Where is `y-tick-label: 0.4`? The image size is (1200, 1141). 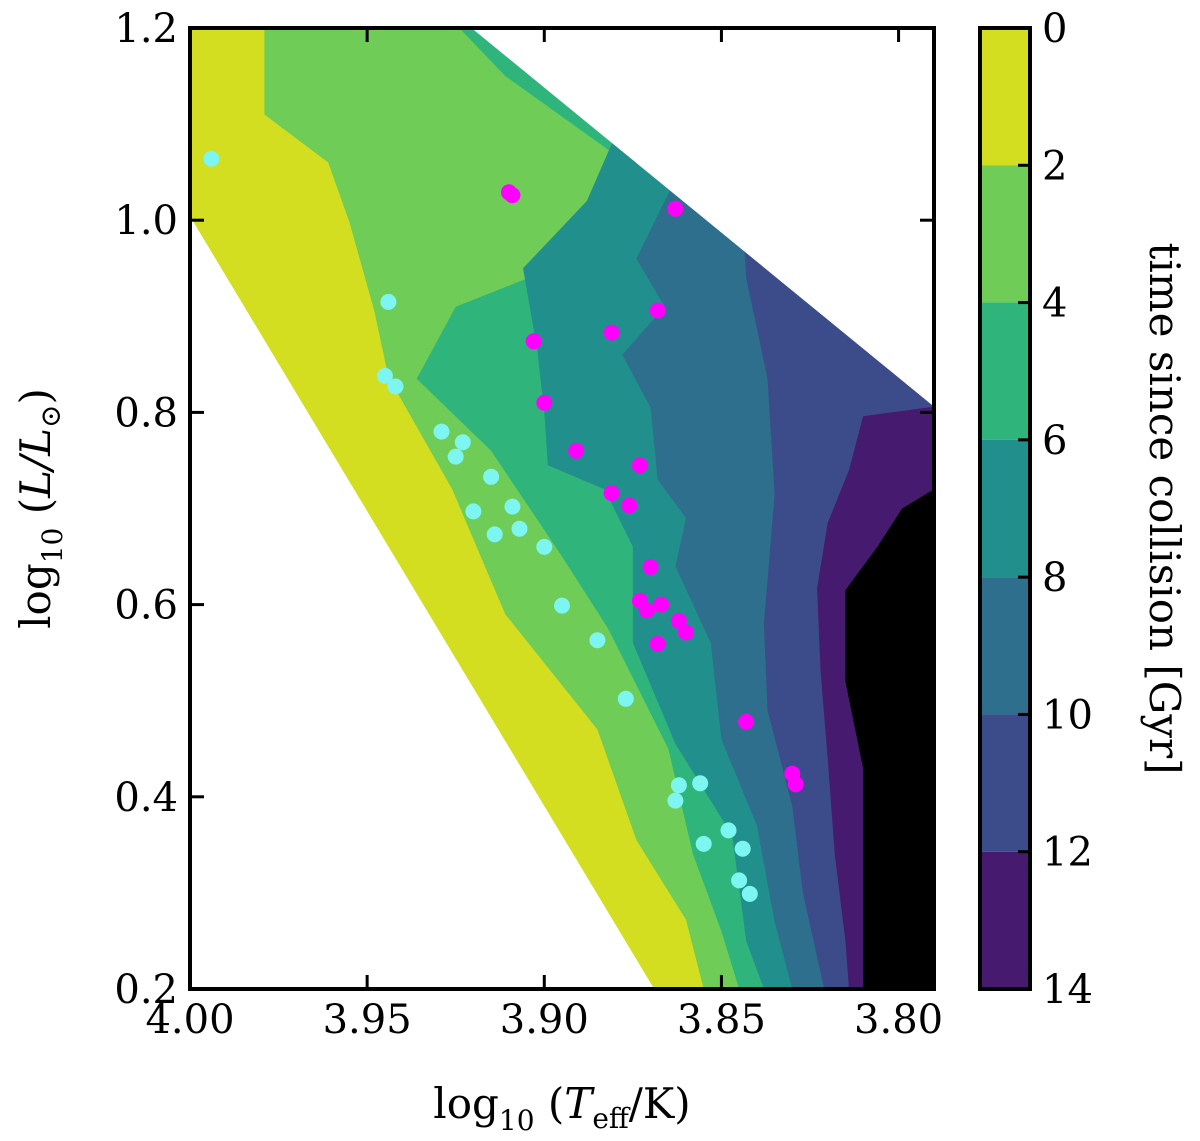
y-tick-label: 0.4 is located at coordinates (146, 798).